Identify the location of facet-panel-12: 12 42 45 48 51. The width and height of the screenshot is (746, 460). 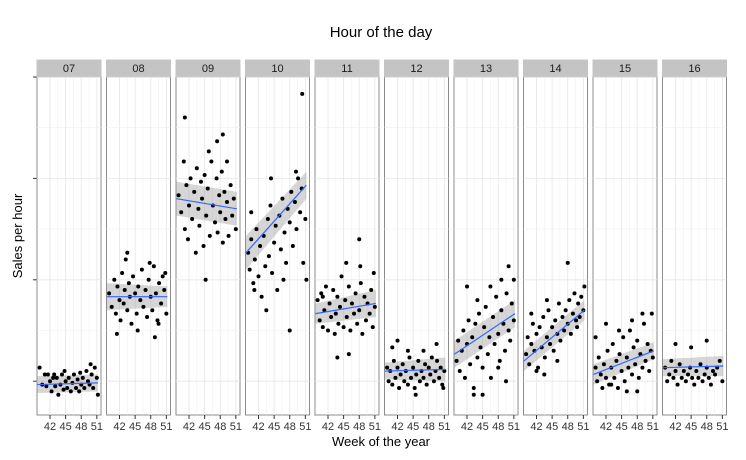
(417, 246).